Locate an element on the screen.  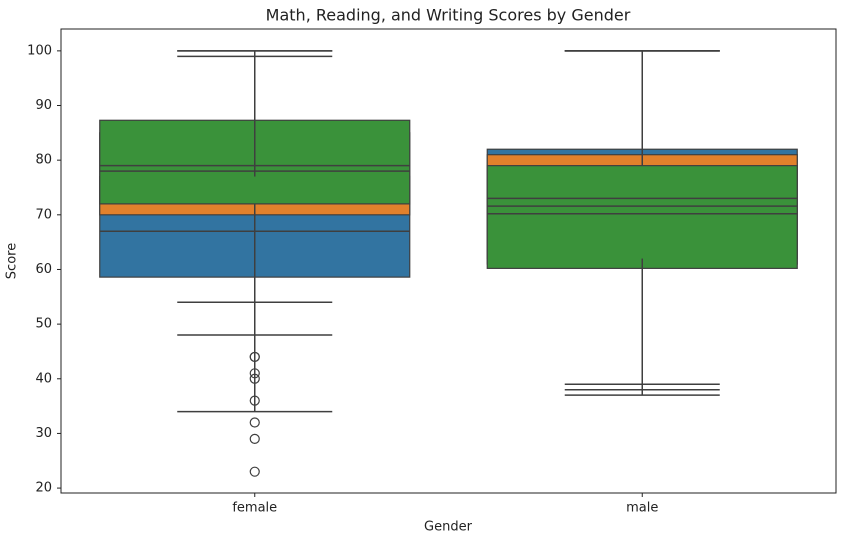
y-tick-label: 30 is located at coordinates (43, 433).